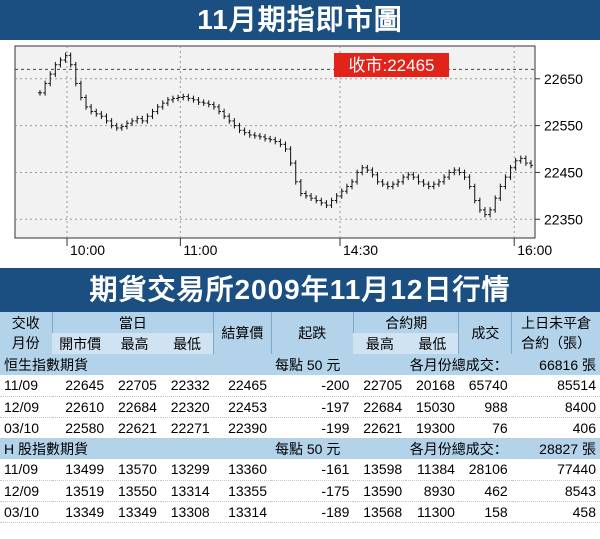 The width and height of the screenshot is (600, 539). Describe the element at coordinates (485, 407) in the screenshot. I see `table-cell: 988` at that location.